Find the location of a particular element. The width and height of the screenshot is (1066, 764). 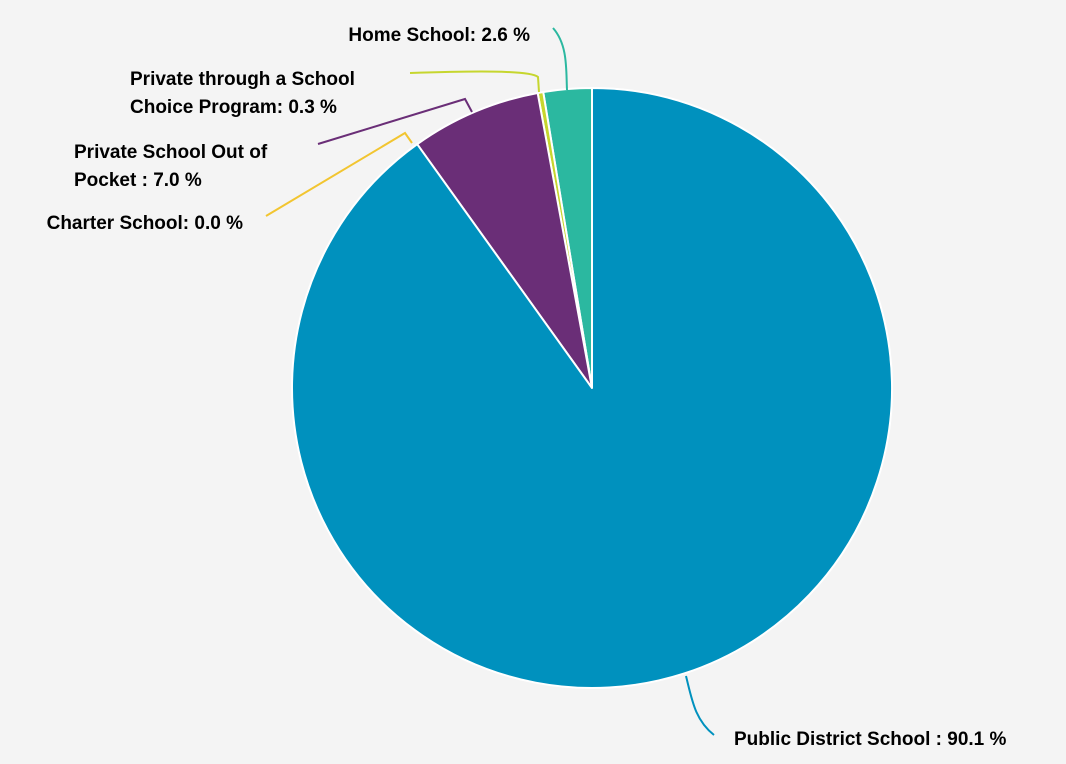

leader-line-public-district-school is located at coordinates (700, 705).